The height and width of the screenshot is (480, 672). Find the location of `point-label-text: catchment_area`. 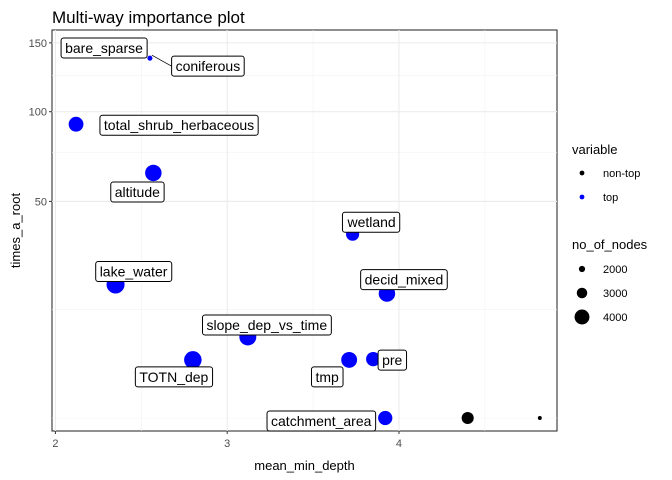

point-label-text: catchment_area is located at coordinates (321, 421).